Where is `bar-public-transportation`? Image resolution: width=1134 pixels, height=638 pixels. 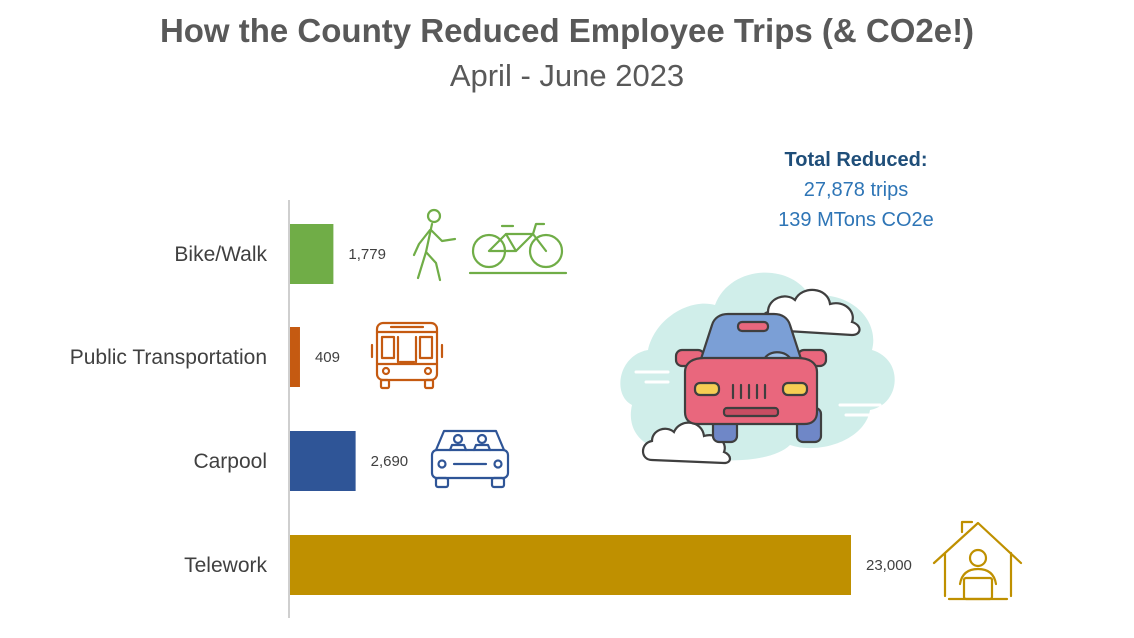 bar-public-transportation is located at coordinates (295, 357).